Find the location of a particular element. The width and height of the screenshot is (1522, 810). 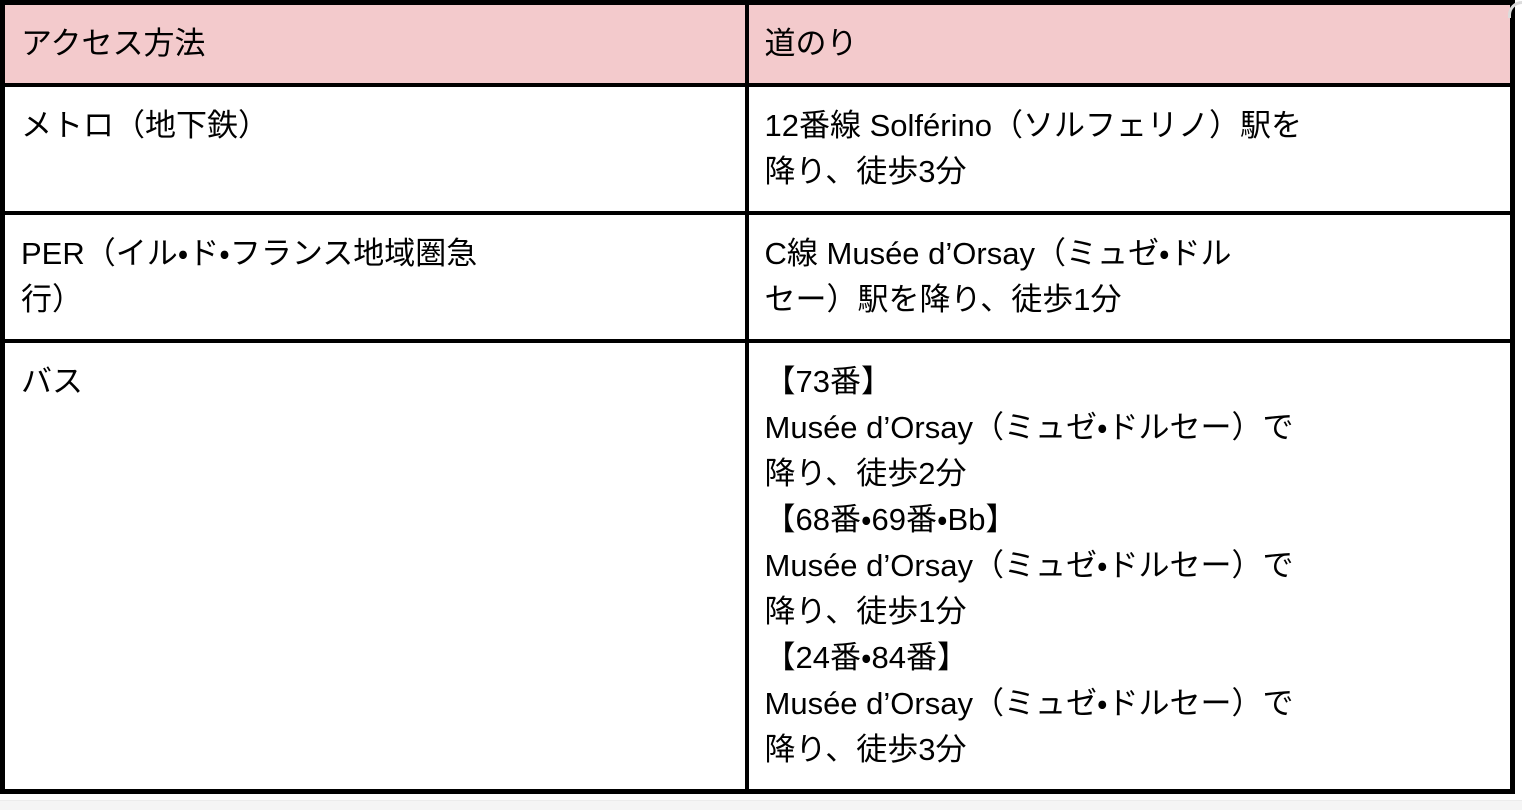

column-header-access-method: アクセス方法 is located at coordinates (374, 43).